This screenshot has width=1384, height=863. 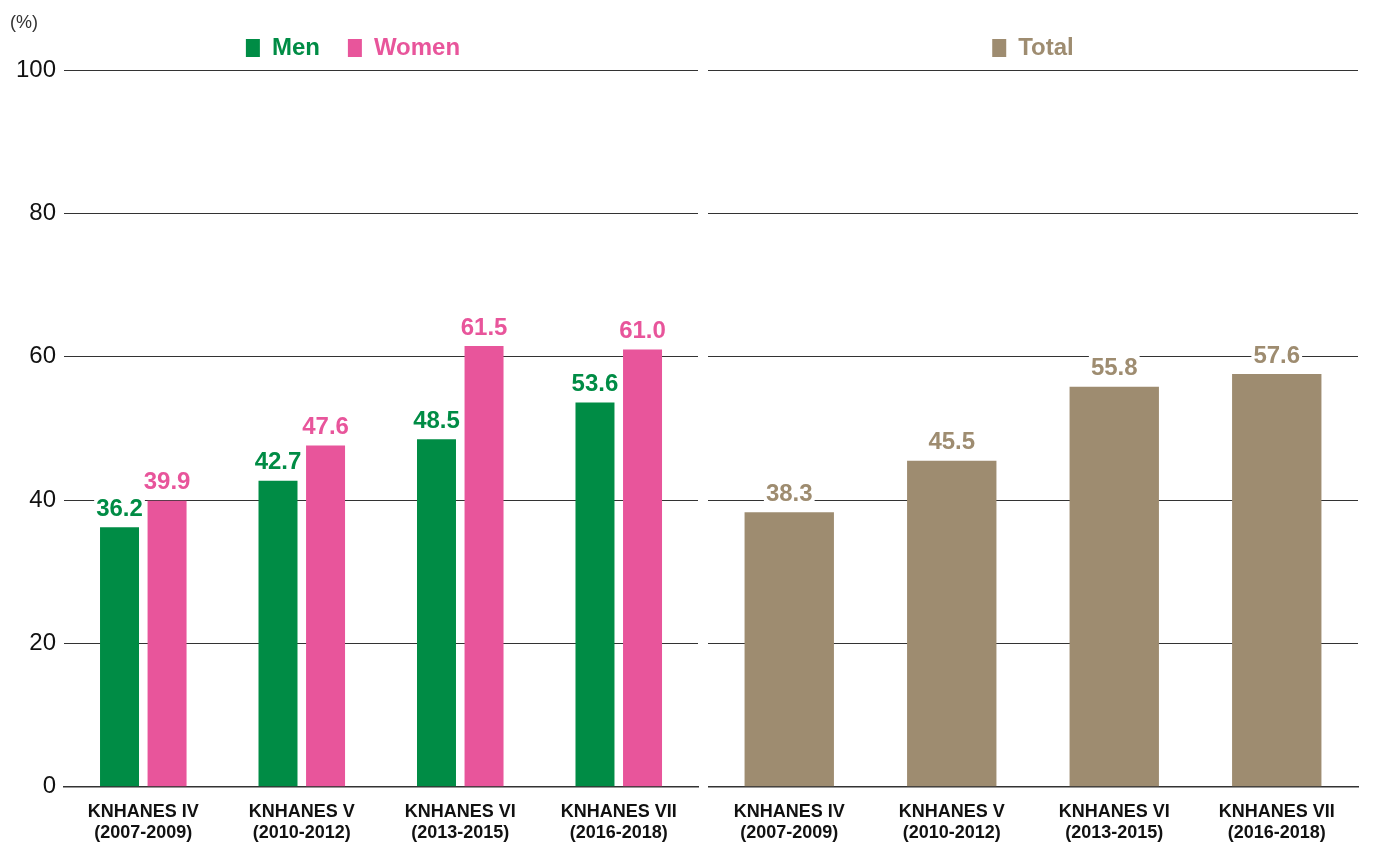 What do you see at coordinates (1046, 46) in the screenshot?
I see `legend-label: Total` at bounding box center [1046, 46].